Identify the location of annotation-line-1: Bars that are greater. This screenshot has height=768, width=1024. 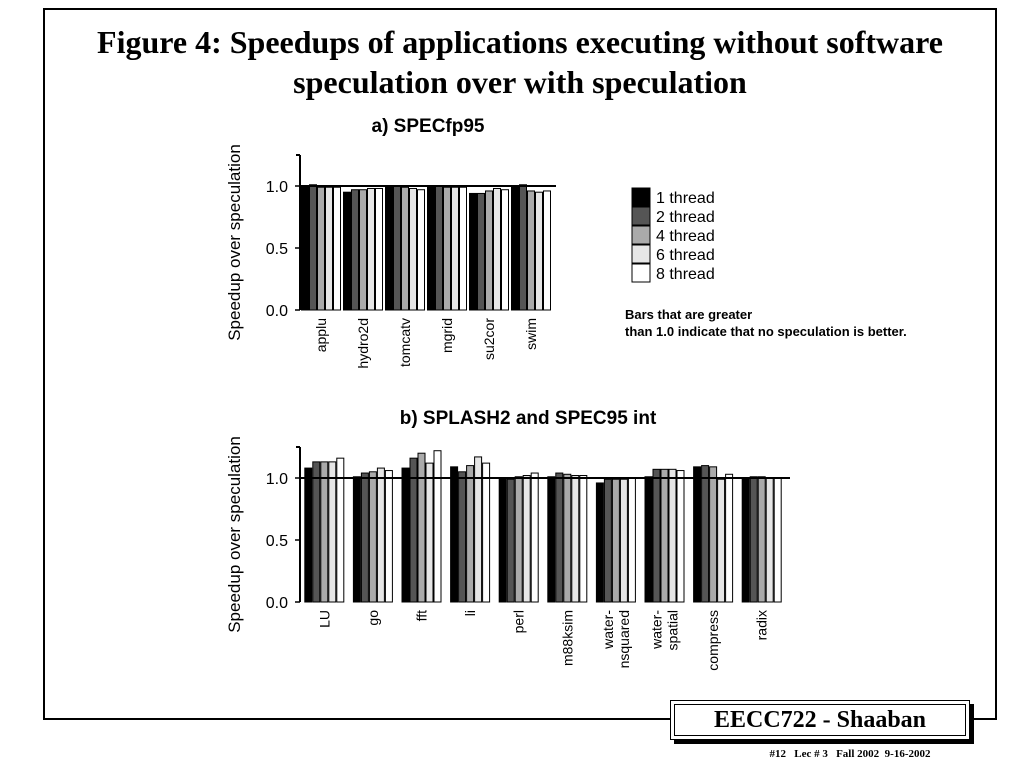
(689, 314).